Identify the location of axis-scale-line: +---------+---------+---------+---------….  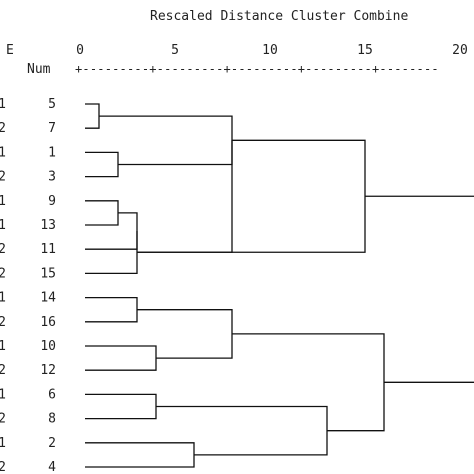
(257, 69).